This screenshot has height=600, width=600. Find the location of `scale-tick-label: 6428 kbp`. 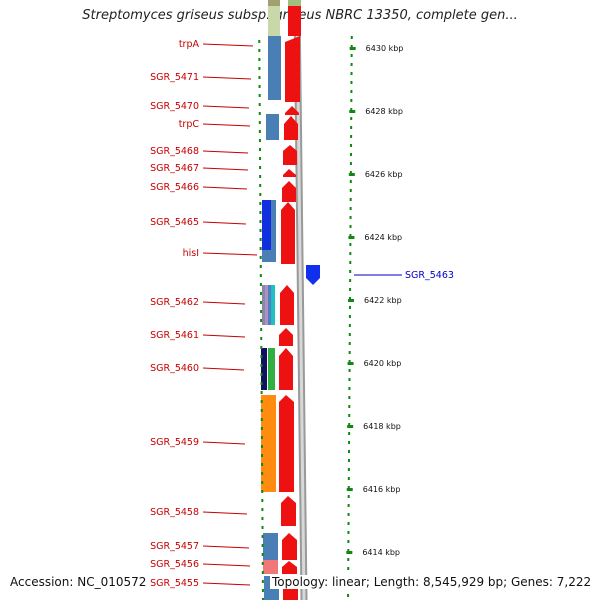

scale-tick-label: 6428 kbp is located at coordinates (384, 111).